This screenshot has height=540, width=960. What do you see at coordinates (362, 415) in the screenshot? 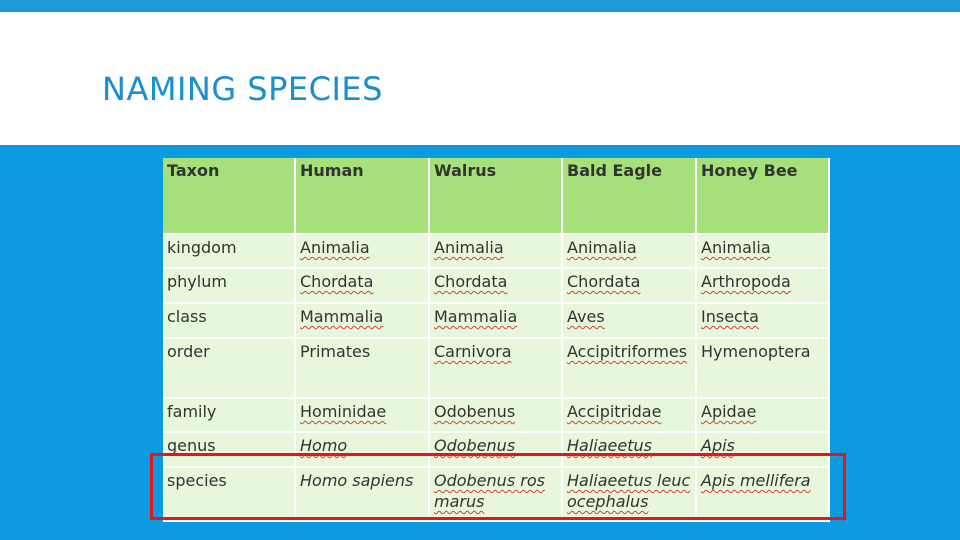
I see `table-cell: Hominidae` at bounding box center [362, 415].